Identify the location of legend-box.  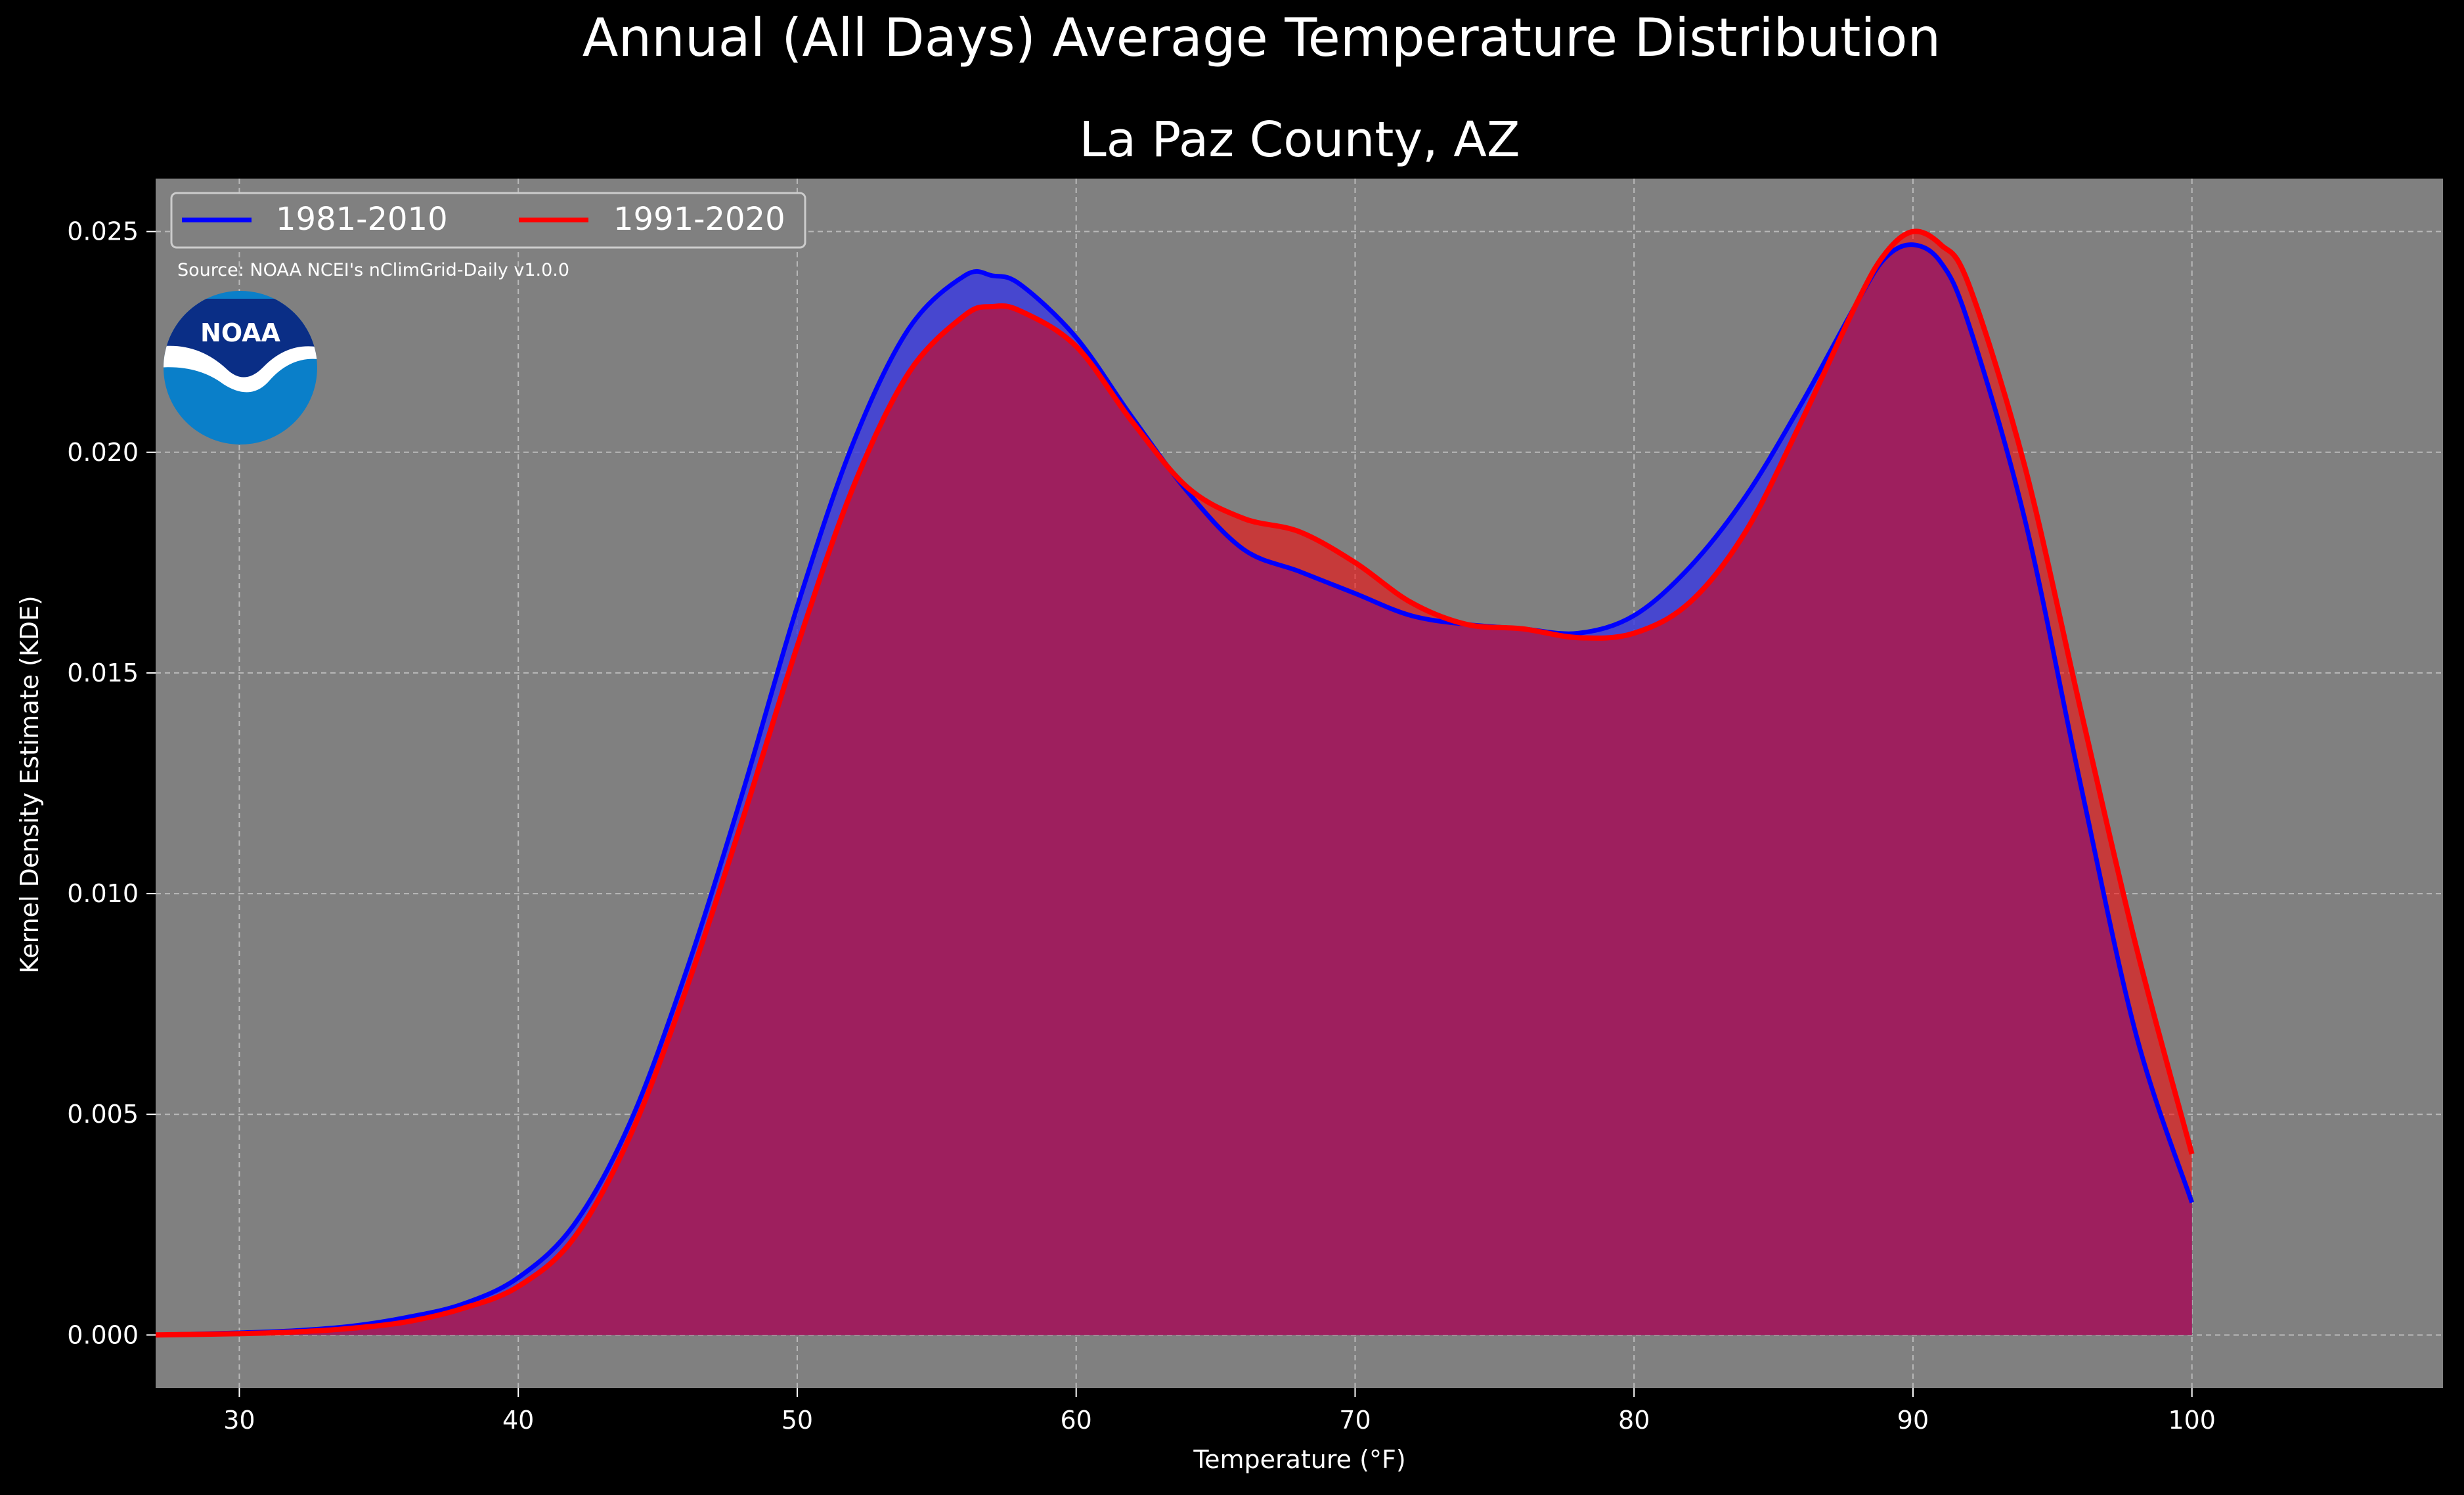
(488, 220).